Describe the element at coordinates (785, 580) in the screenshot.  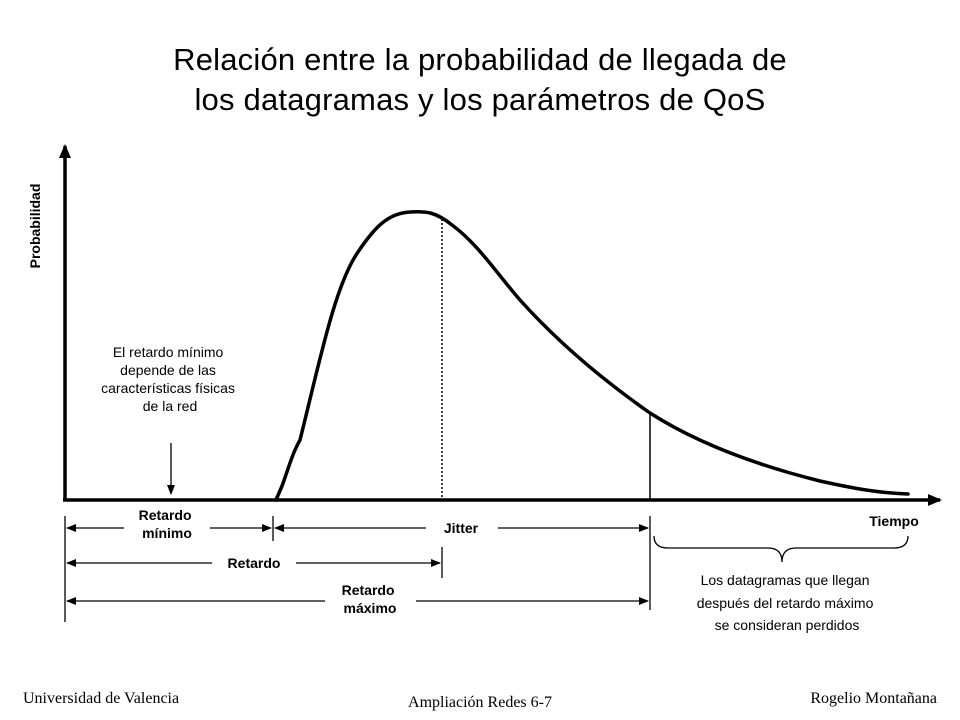
I see `lost-note-line: Los datagramas que llegan` at that location.